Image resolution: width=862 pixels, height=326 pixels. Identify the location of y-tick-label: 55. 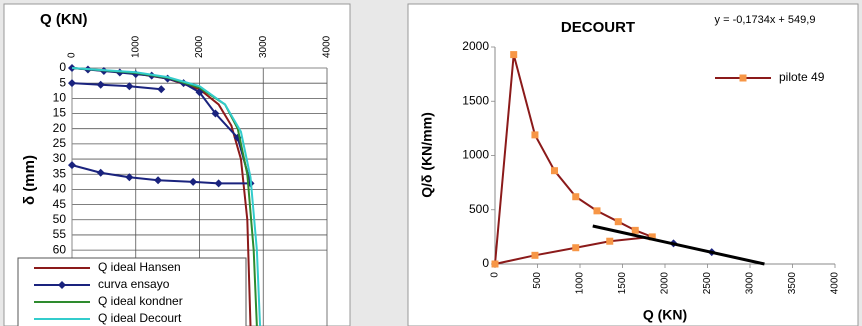
(60, 234).